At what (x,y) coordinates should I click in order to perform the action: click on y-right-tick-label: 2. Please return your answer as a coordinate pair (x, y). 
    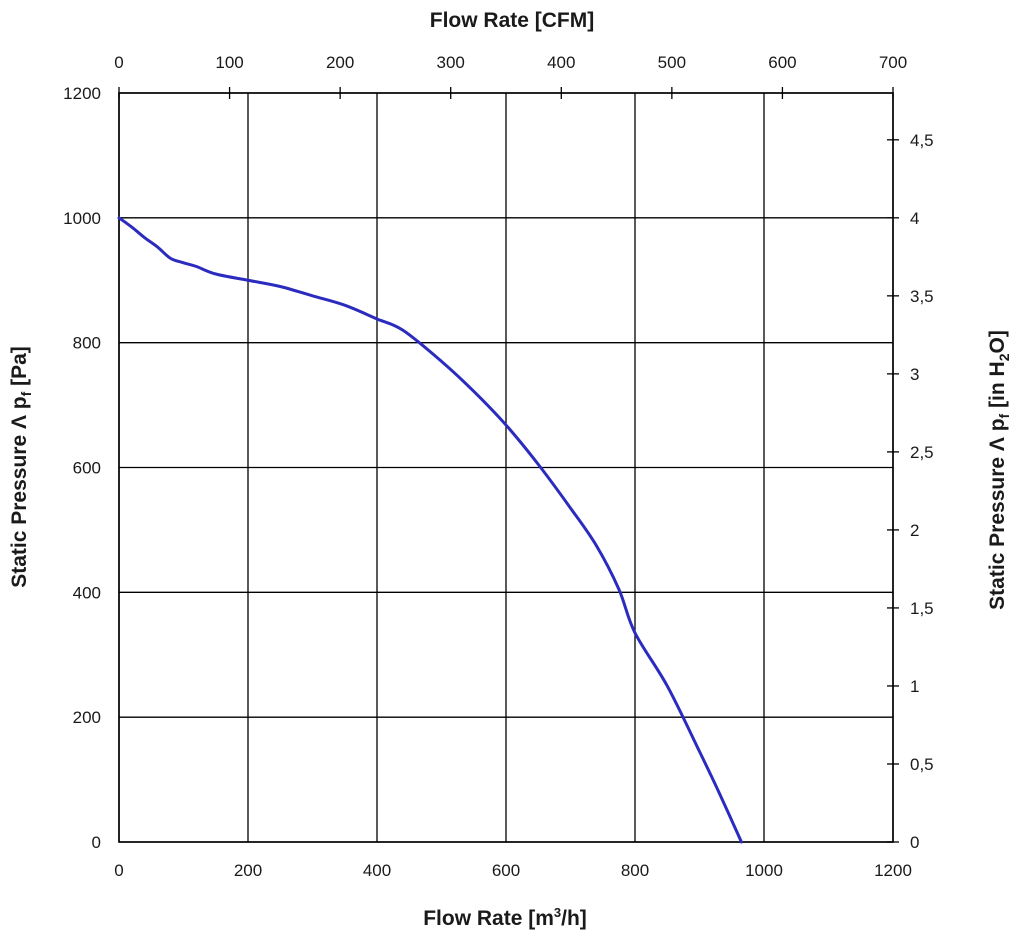
    Looking at the image, I should click on (914, 530).